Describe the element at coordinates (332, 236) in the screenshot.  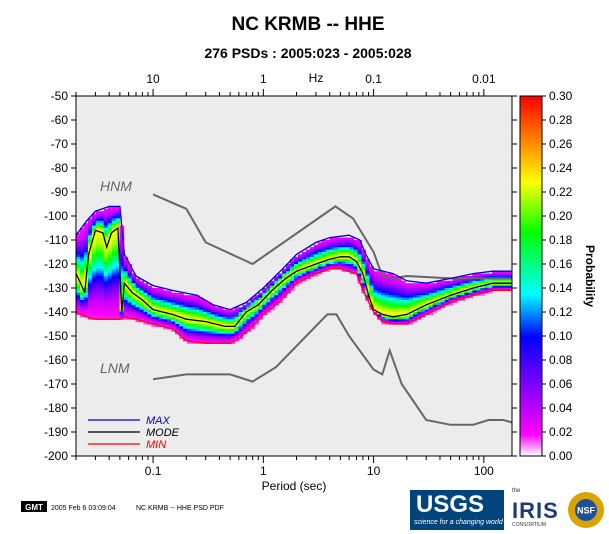
I see `hnm-line` at that location.